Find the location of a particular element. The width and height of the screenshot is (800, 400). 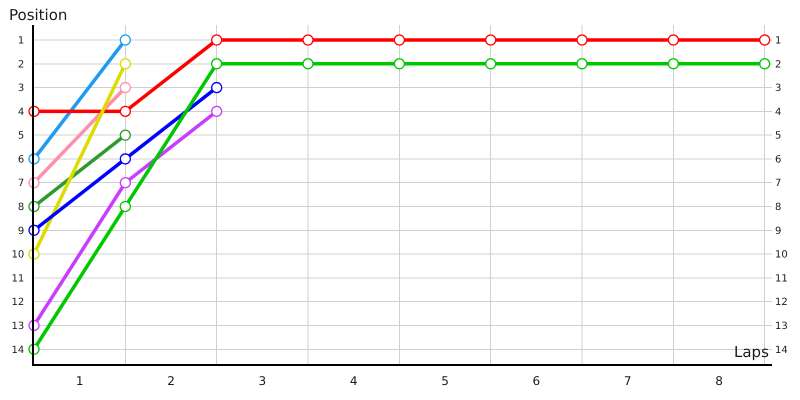

y2-tick-label: 1 is located at coordinates (778, 40).